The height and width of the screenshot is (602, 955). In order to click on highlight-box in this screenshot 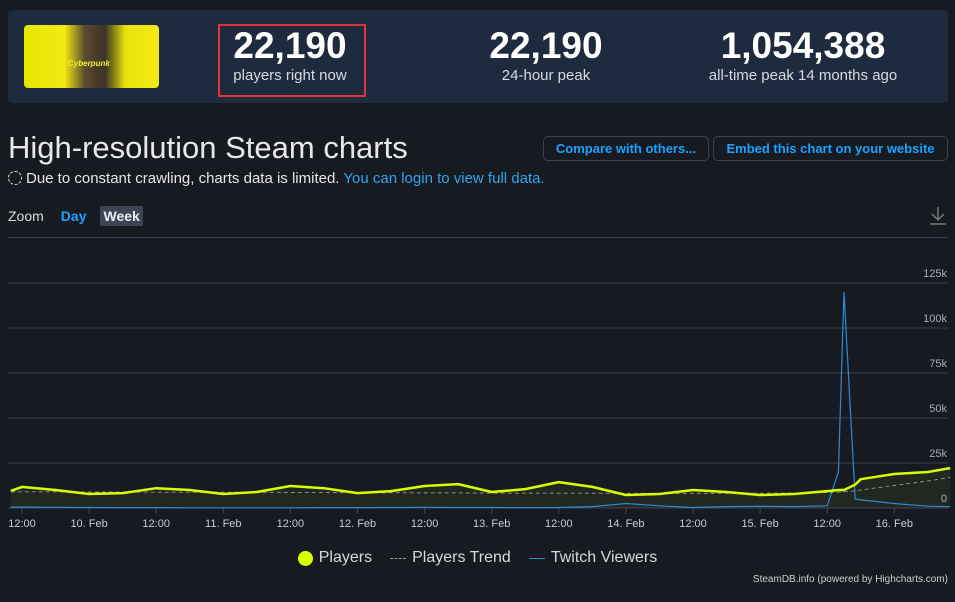, I will do `click(292, 60)`.